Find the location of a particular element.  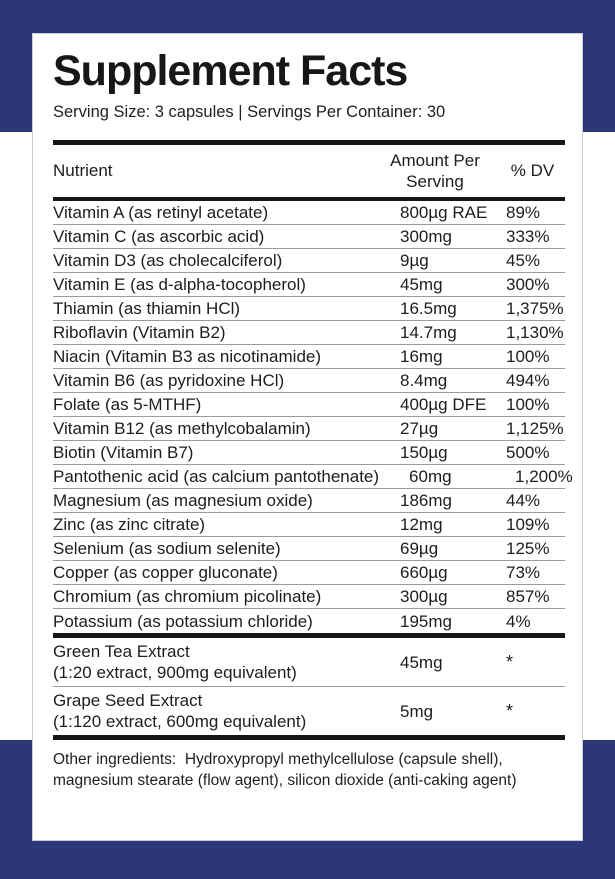

amount-cell: 12mg is located at coordinates (421, 524).